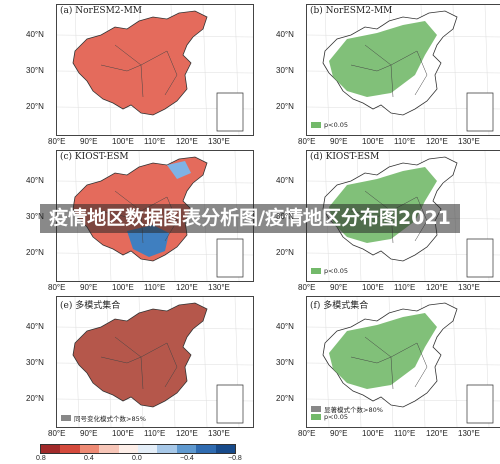 Image resolution: width=500 pixels, height=464 pixels. I want to click on map-panel-b: (b) NorESM2-MM p<0.05, so click(403, 70).